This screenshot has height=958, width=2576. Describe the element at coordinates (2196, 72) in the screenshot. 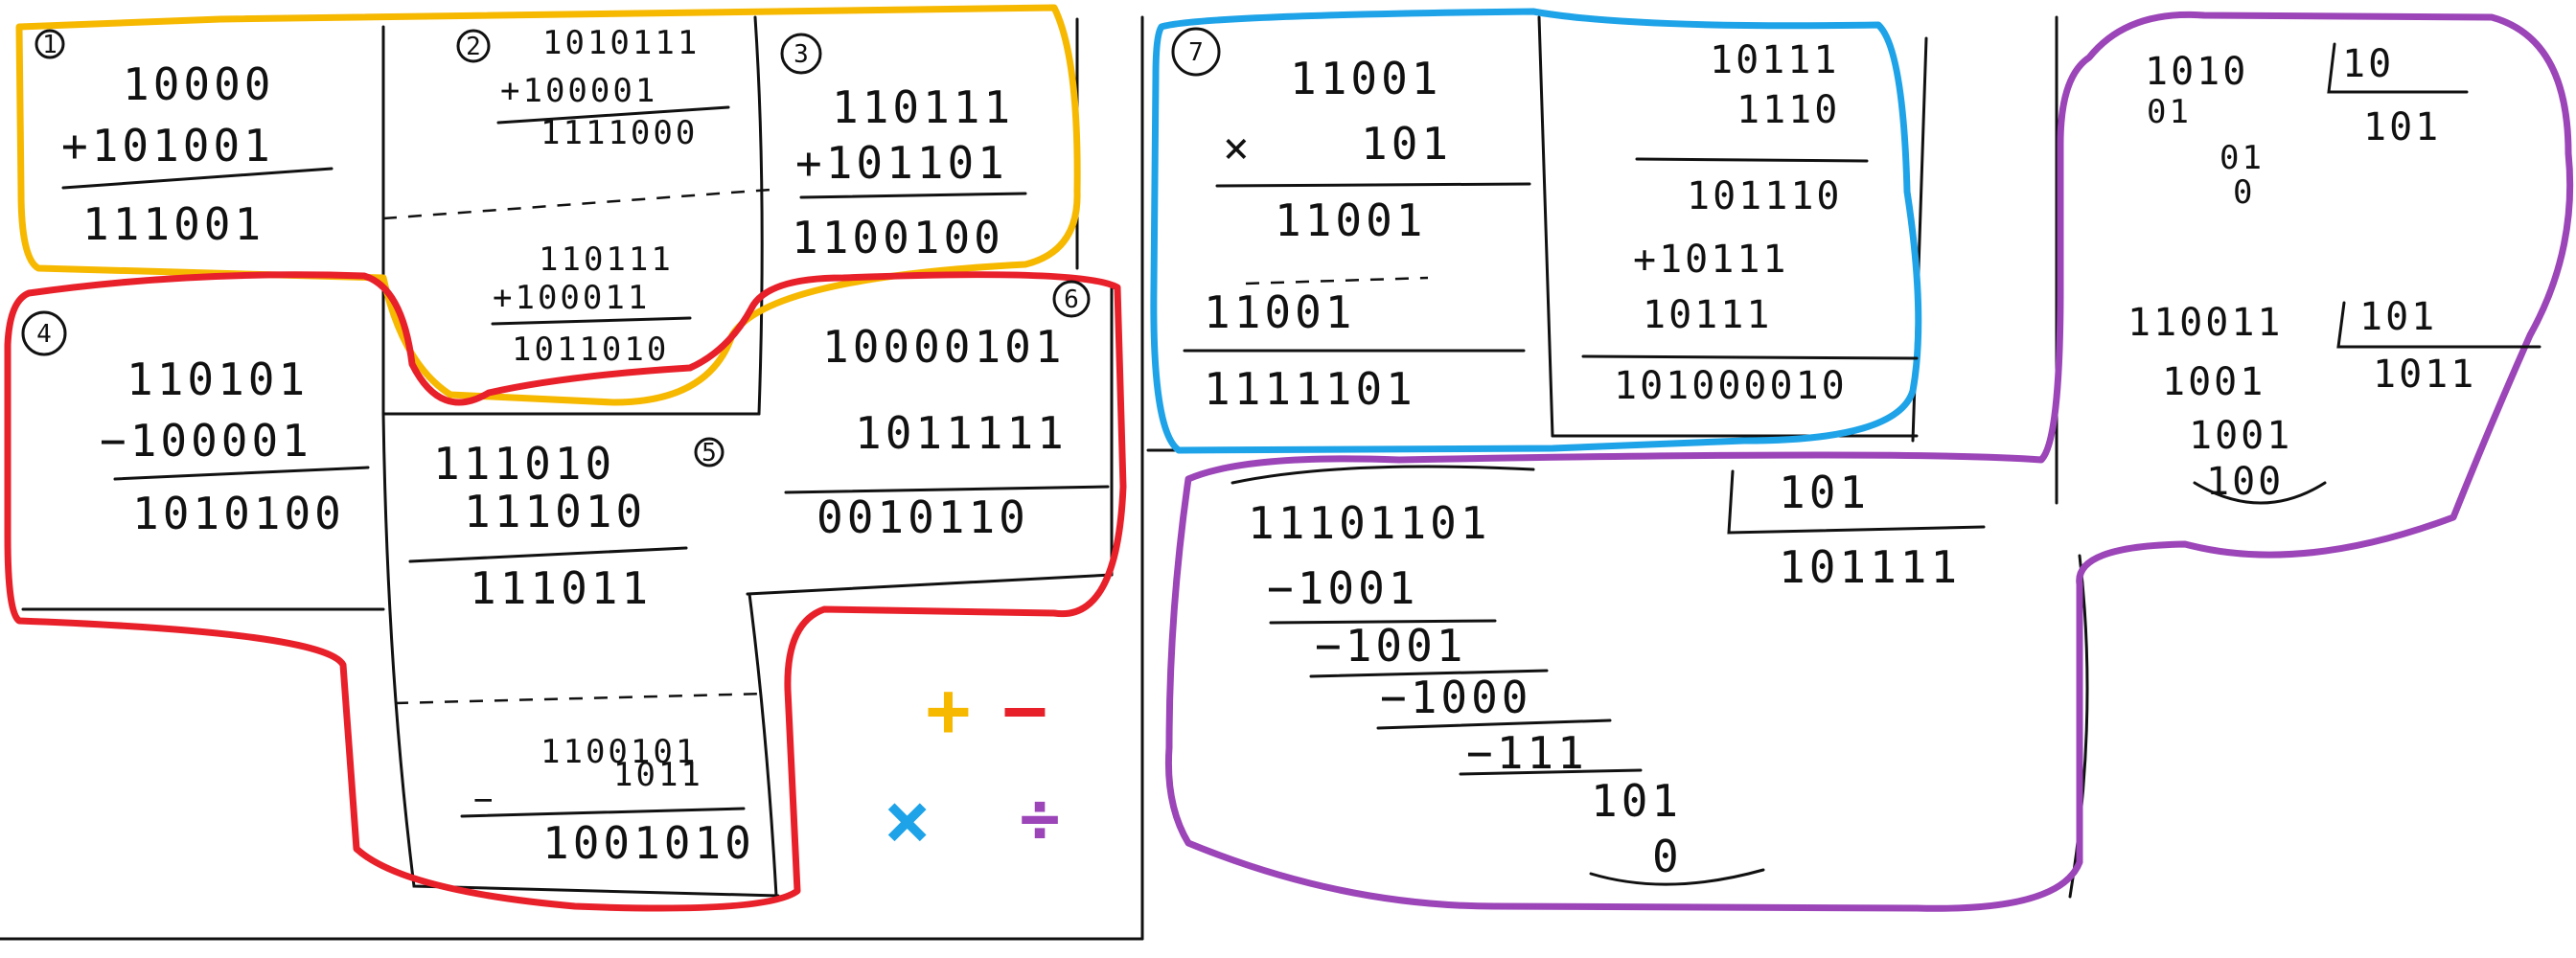

I see `dividend: 1010` at that location.